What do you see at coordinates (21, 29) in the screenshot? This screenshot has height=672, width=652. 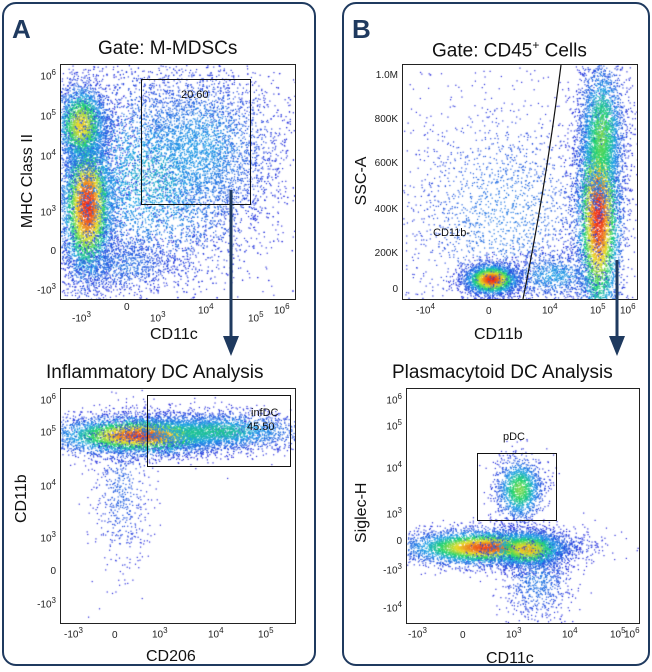 I see `panel-letter: A` at bounding box center [21, 29].